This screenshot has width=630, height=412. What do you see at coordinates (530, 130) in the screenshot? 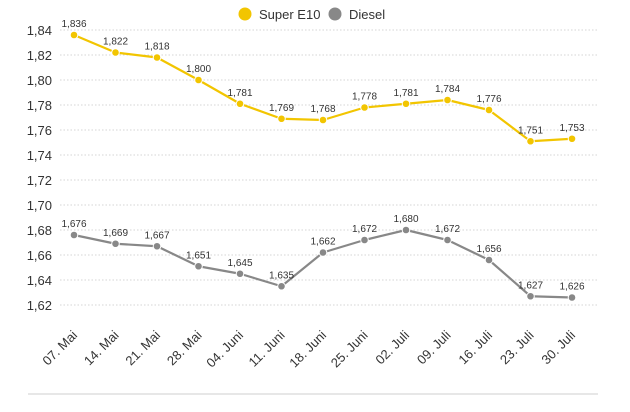
I see `data-label: 1,751` at bounding box center [530, 130].